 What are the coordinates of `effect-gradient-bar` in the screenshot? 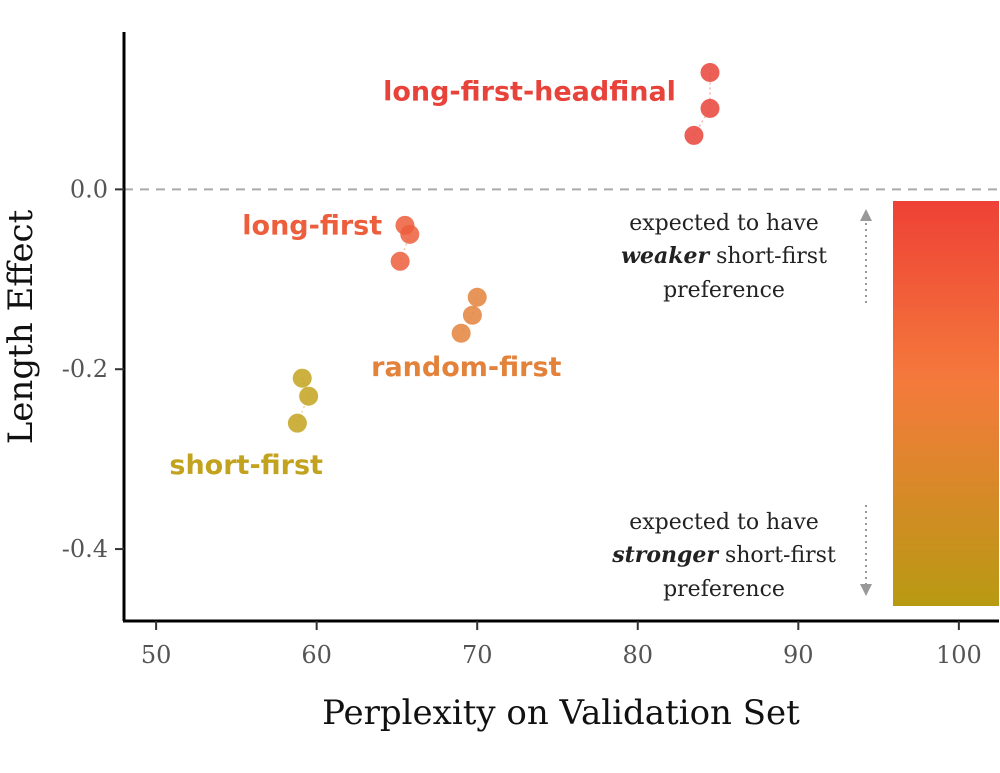 It's located at (946, 403).